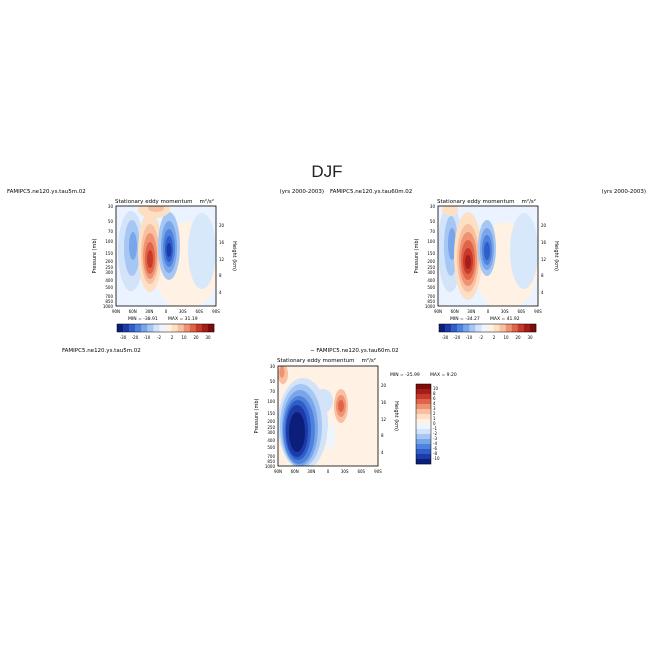 This screenshot has height=654, width=654. Describe the element at coordinates (435, 453) in the screenshot. I see `colorbar-label: -8` at that location.